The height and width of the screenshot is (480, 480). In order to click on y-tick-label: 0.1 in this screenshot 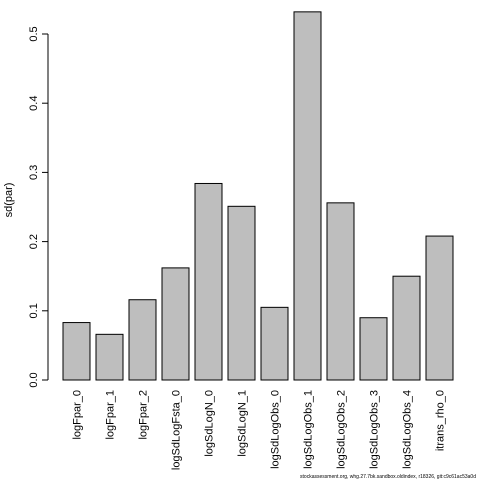, I will do `click(34, 310)`.